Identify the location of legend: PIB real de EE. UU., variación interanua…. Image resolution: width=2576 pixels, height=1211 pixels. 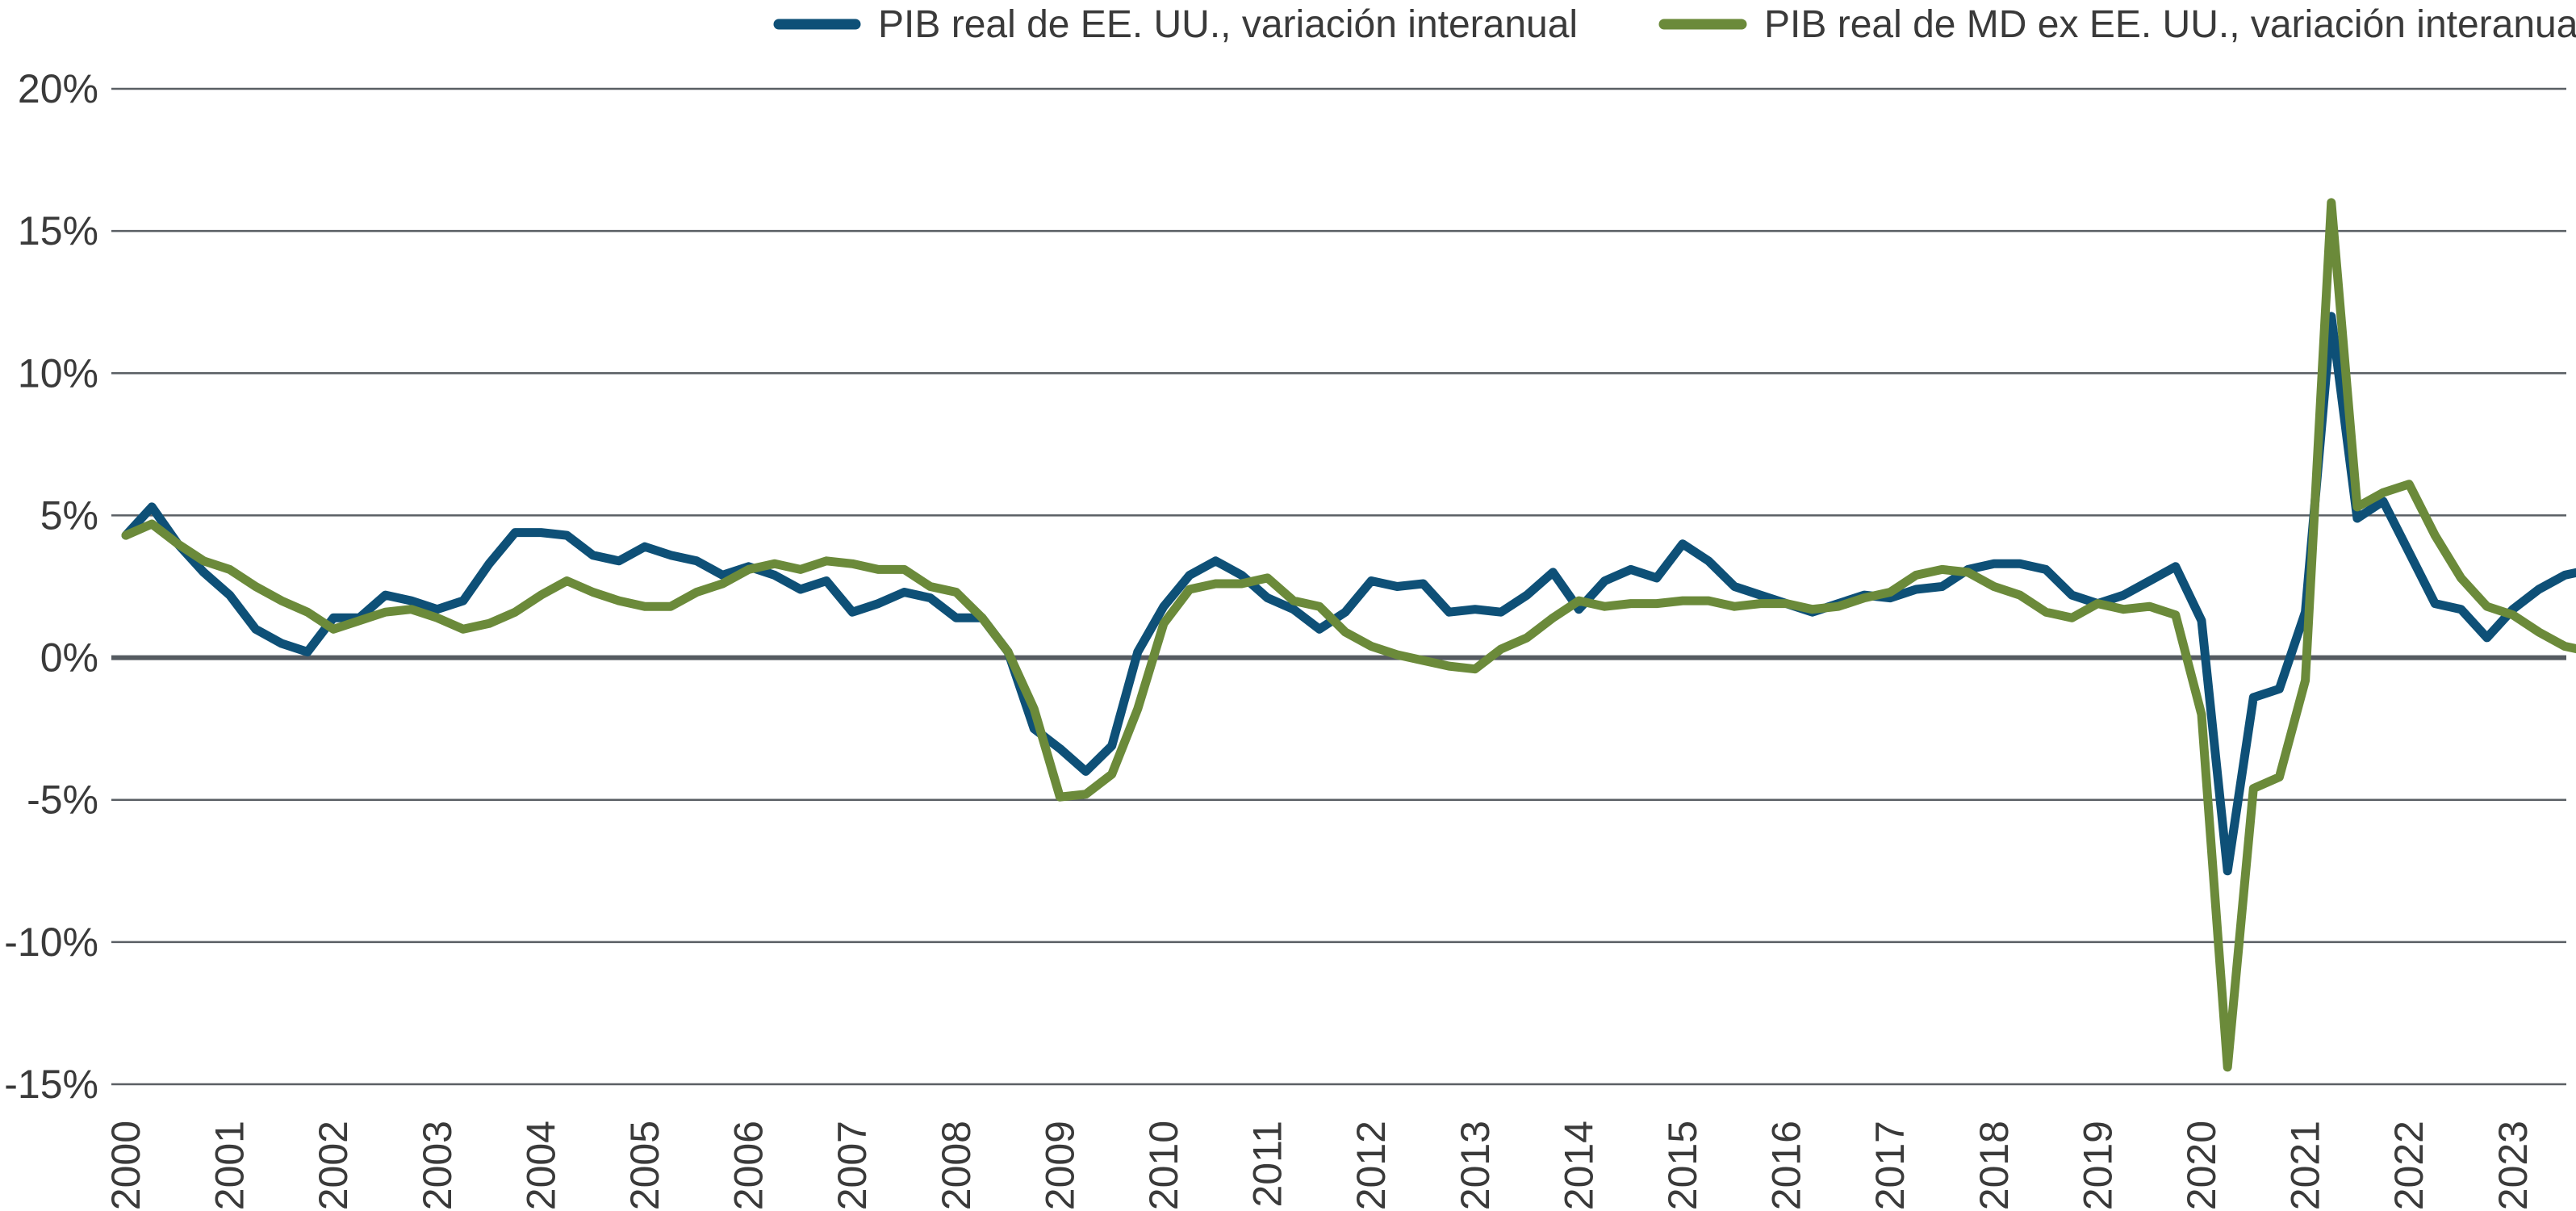
(1674, 24).